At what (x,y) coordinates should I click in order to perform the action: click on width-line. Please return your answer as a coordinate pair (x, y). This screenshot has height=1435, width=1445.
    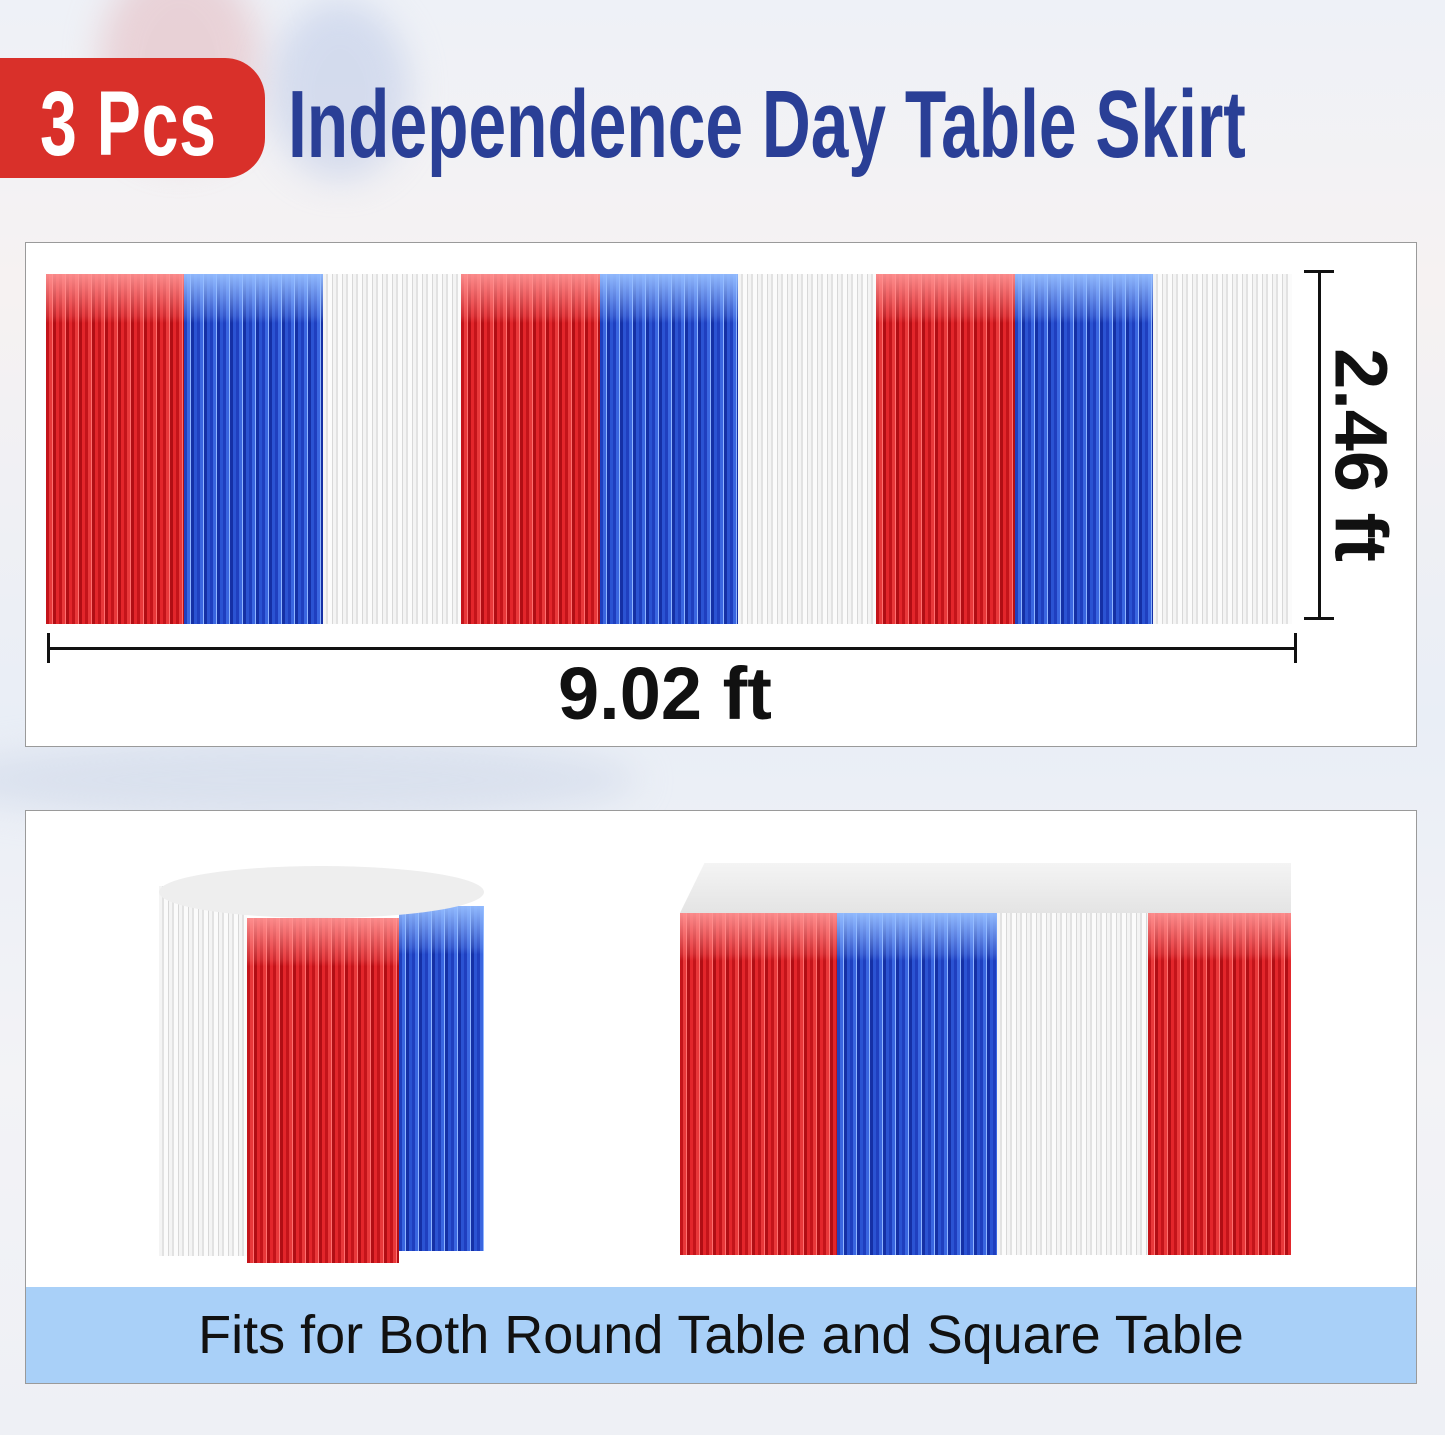
    Looking at the image, I should click on (672, 648).